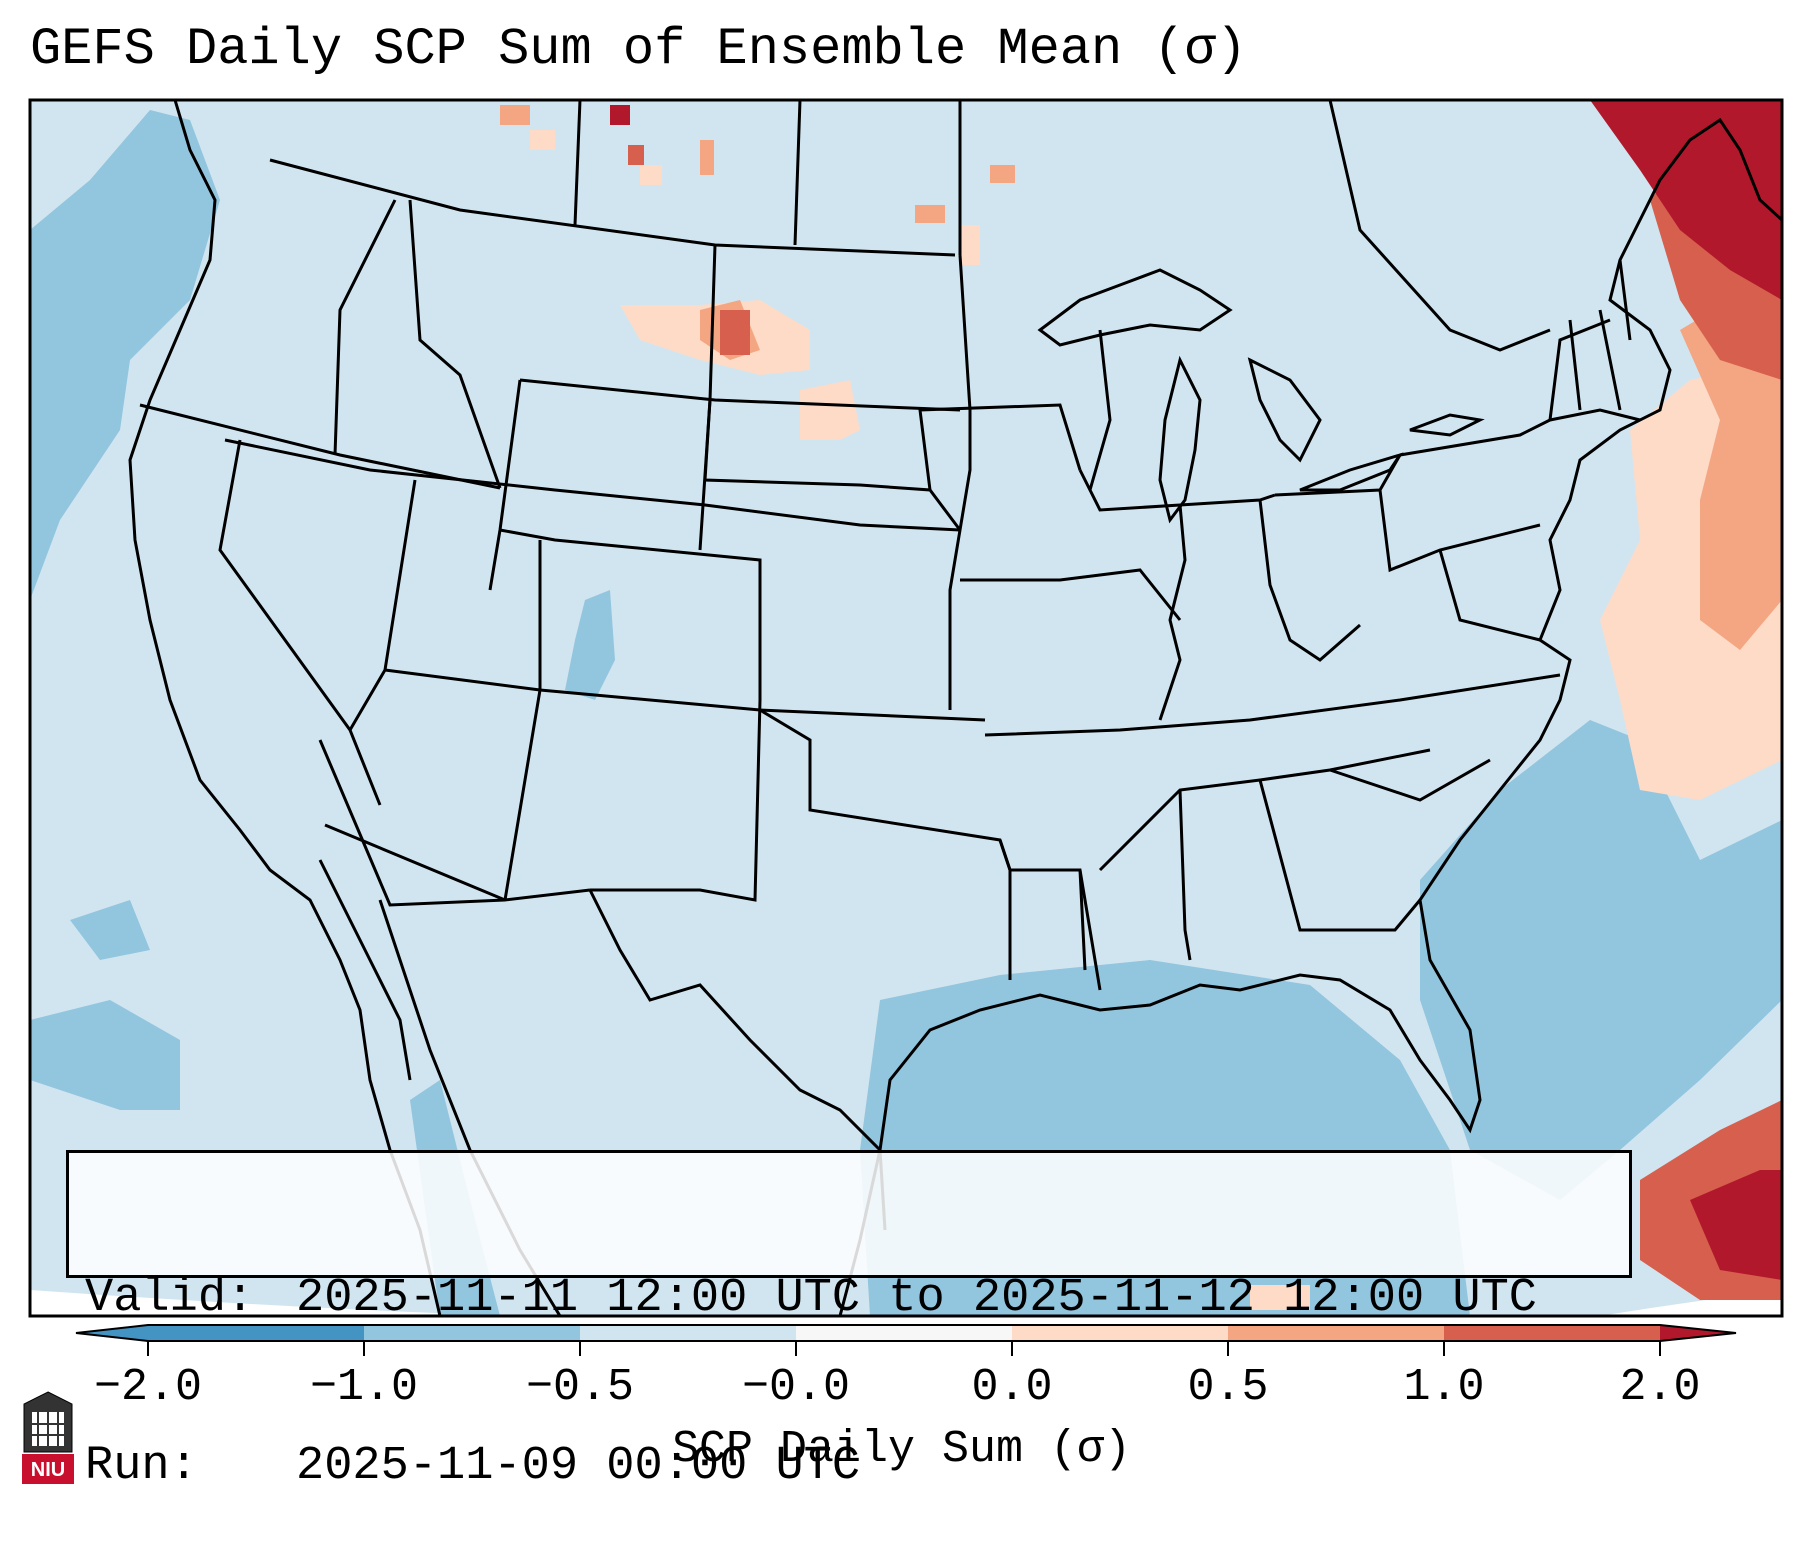 The width and height of the screenshot is (1803, 1551). I want to click on region-sd-pos, so click(830, 410).